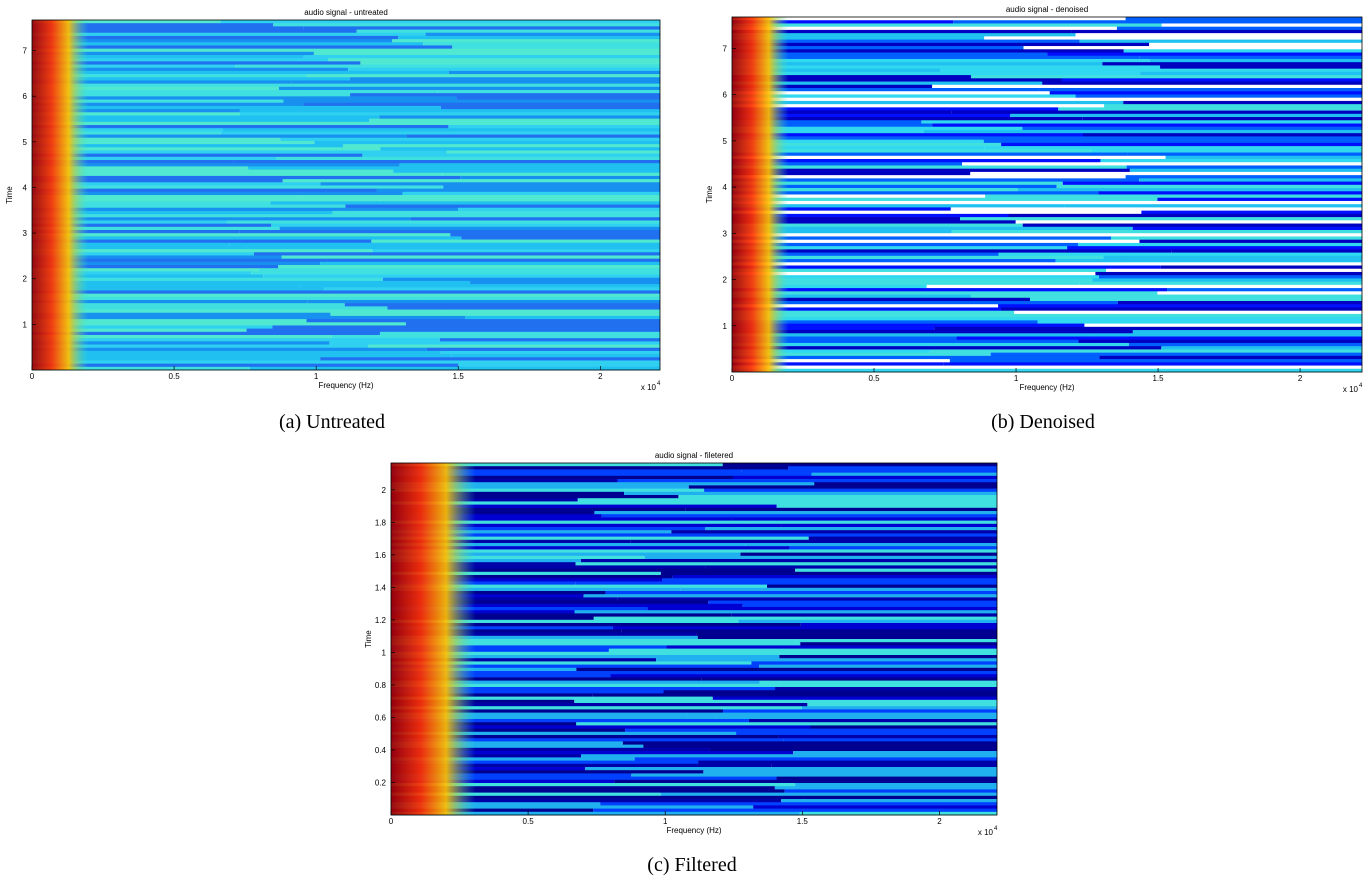 This screenshot has width=1372, height=884. What do you see at coordinates (1046, 387) in the screenshot?
I see `x-axis-label: Frequency (Hz)` at bounding box center [1046, 387].